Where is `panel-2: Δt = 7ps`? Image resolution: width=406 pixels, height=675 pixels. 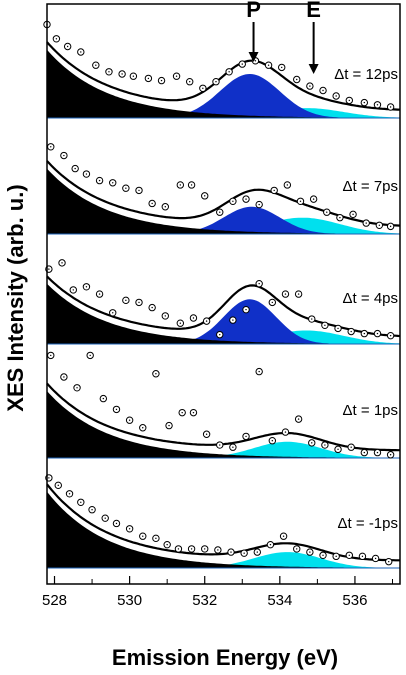
panel-2: Δt = 7ps is located at coordinates (223, 189).